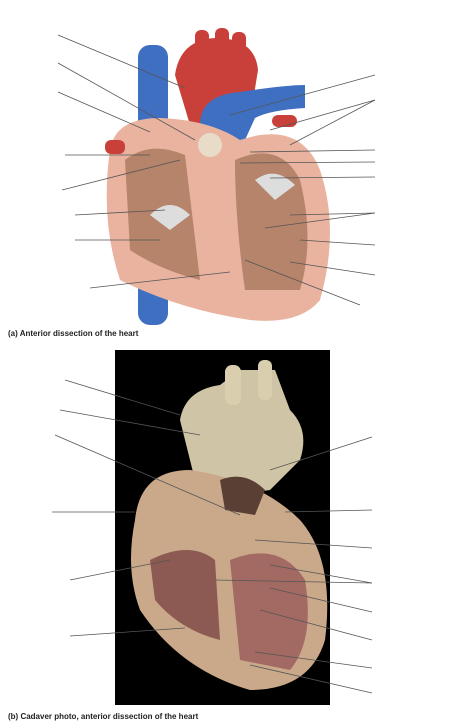 This screenshot has height=727, width=474. I want to click on pulmonary-trunk, so click(252, 112).